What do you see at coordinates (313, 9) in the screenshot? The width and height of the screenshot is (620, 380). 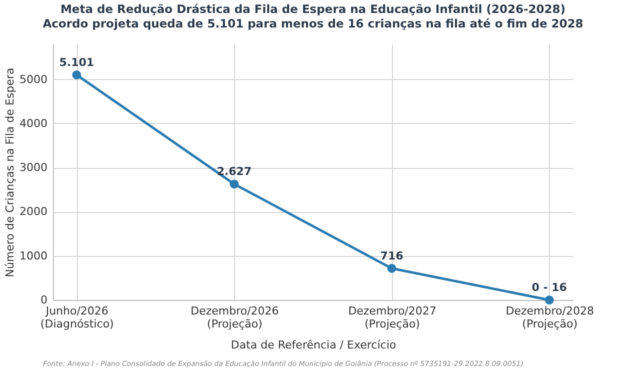 I see `chart-title: Meta de Redução Drástica da Fila de Espera na Educação Infantil (2026-2028)` at bounding box center [313, 9].